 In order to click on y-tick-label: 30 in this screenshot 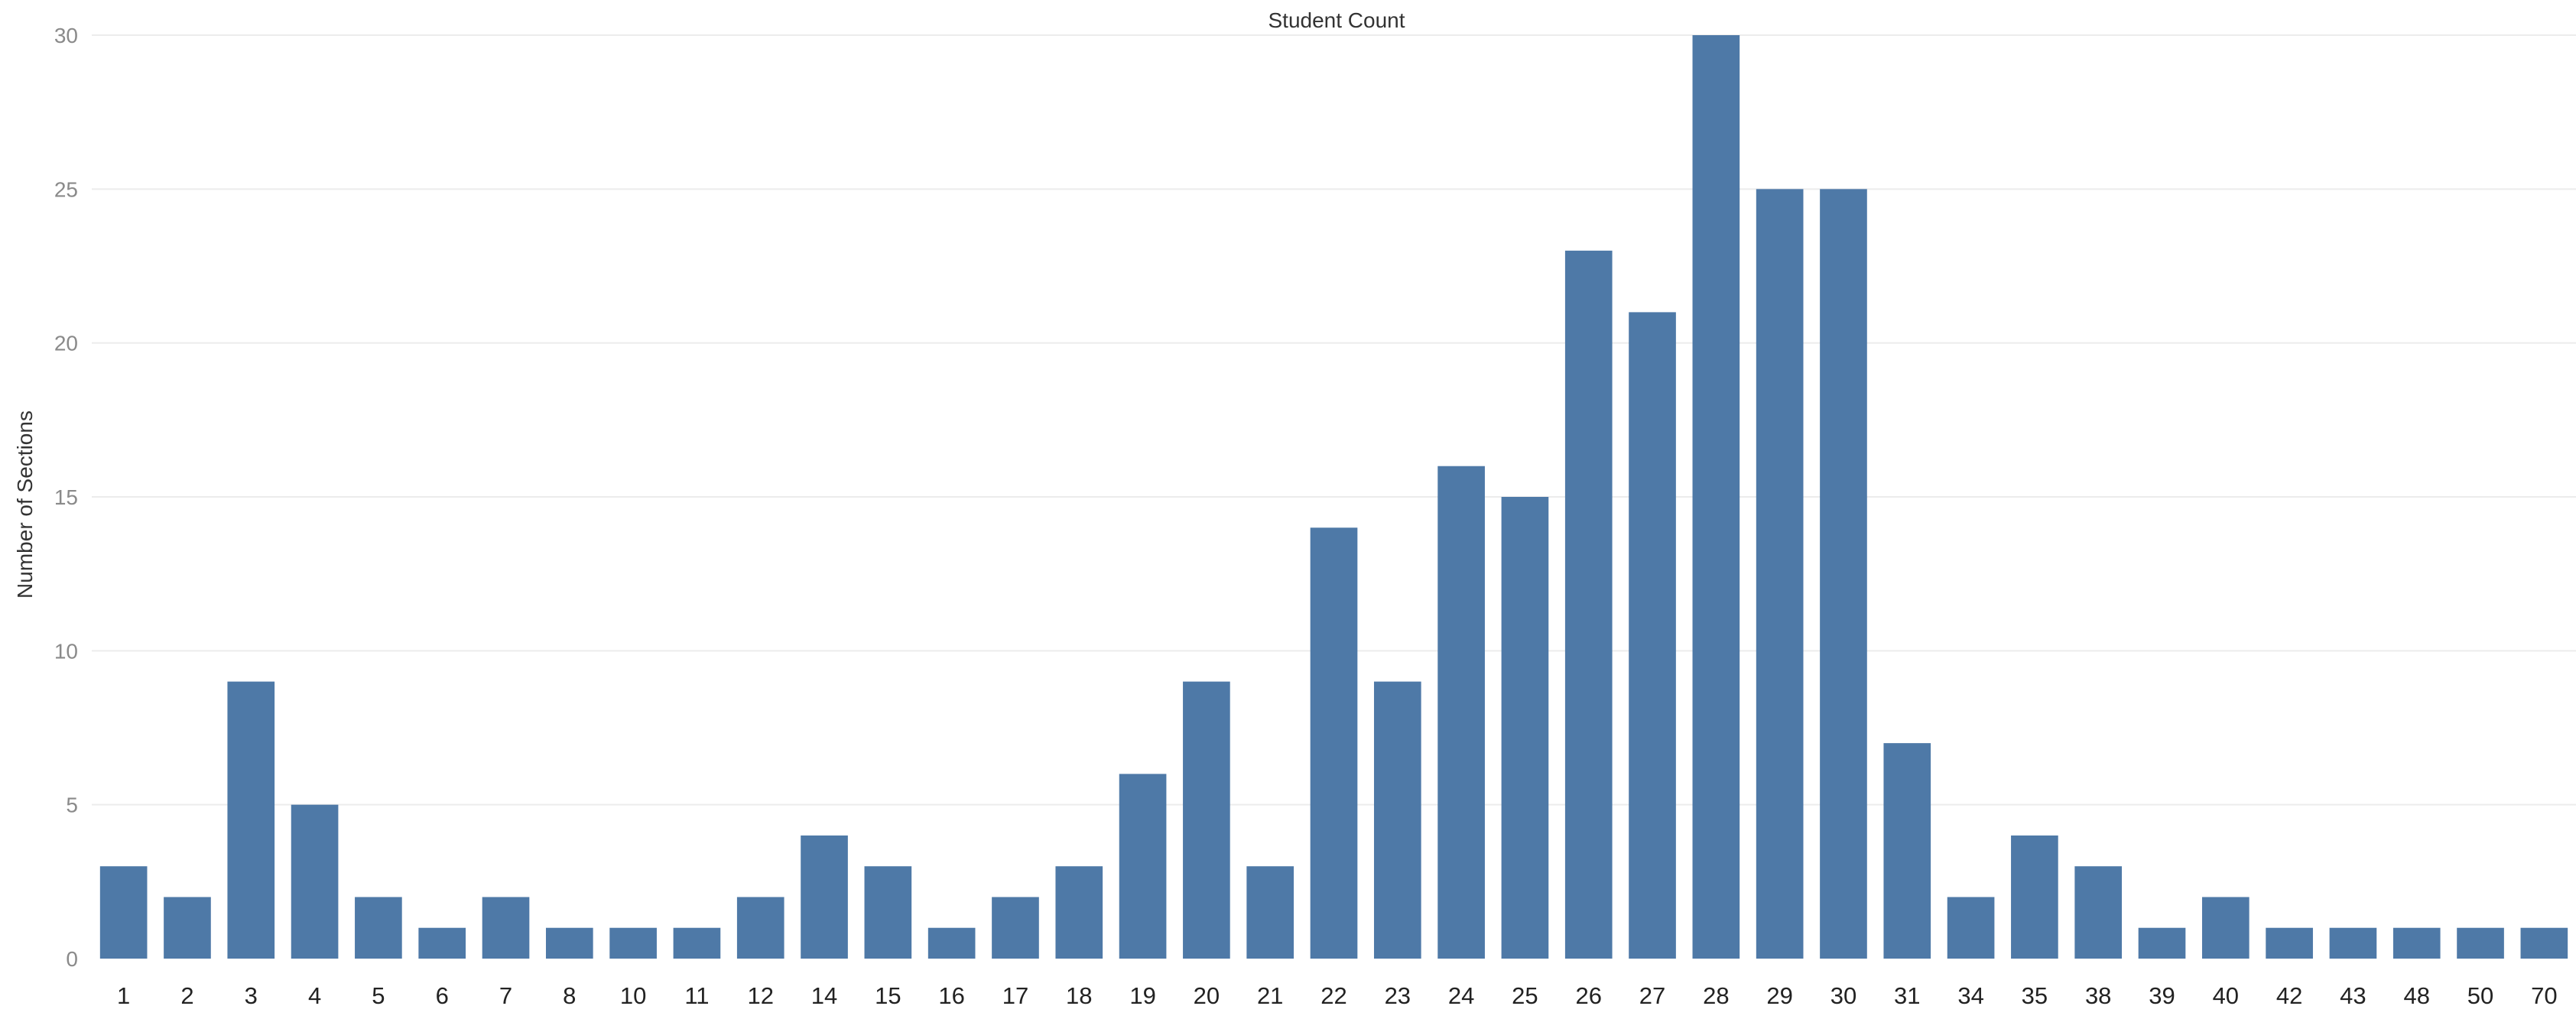, I will do `click(66, 36)`.